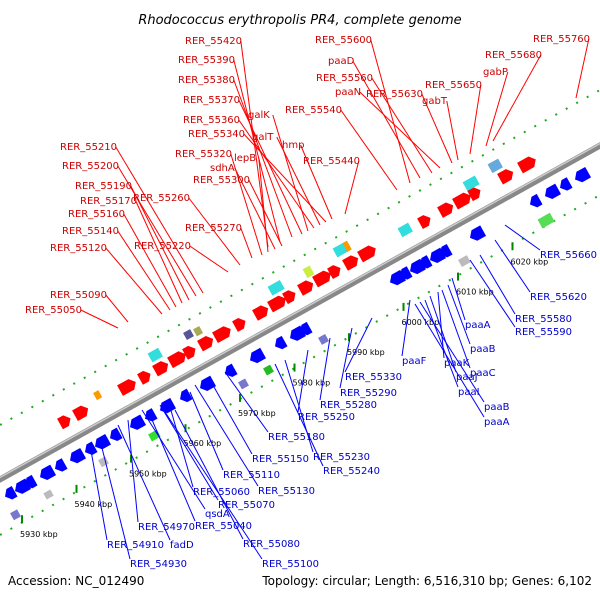  Describe the element at coordinates (543, 319) in the screenshot. I see `reverse-gene-label: RER_55580` at that location.